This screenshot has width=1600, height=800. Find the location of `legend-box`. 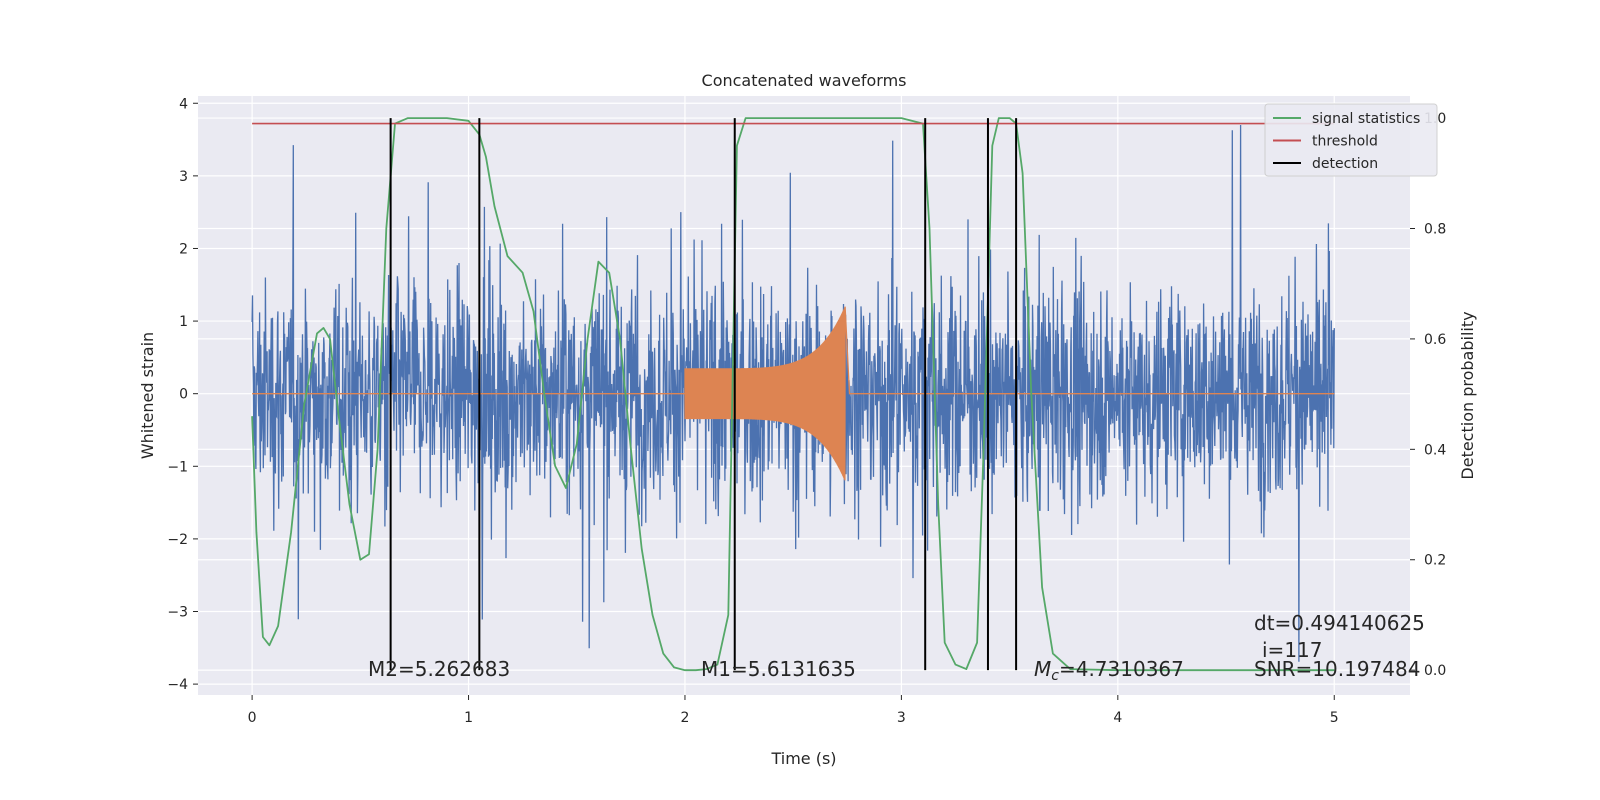

legend-box is located at coordinates (1351, 140).